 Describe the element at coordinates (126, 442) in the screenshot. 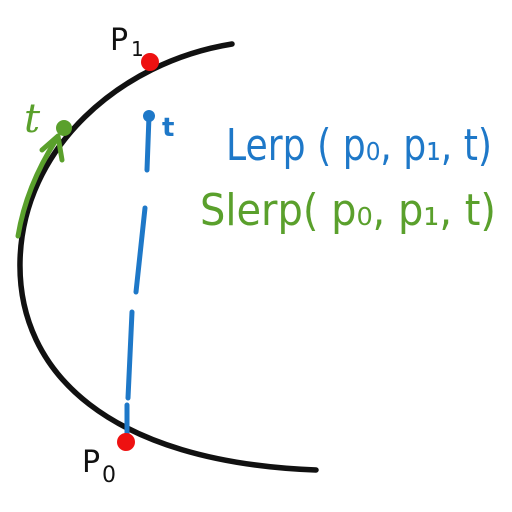

I see `p0-point` at that location.